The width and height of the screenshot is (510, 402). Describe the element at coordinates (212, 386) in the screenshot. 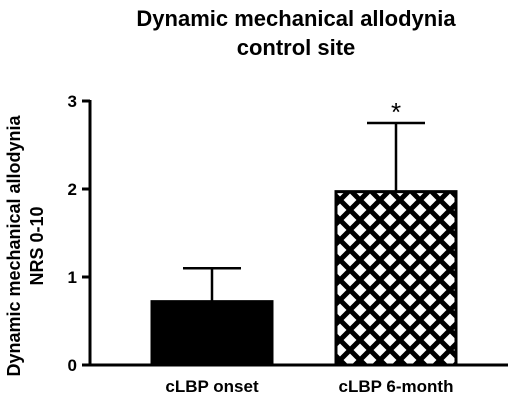

I see `x-category-label: cLBP onset` at that location.